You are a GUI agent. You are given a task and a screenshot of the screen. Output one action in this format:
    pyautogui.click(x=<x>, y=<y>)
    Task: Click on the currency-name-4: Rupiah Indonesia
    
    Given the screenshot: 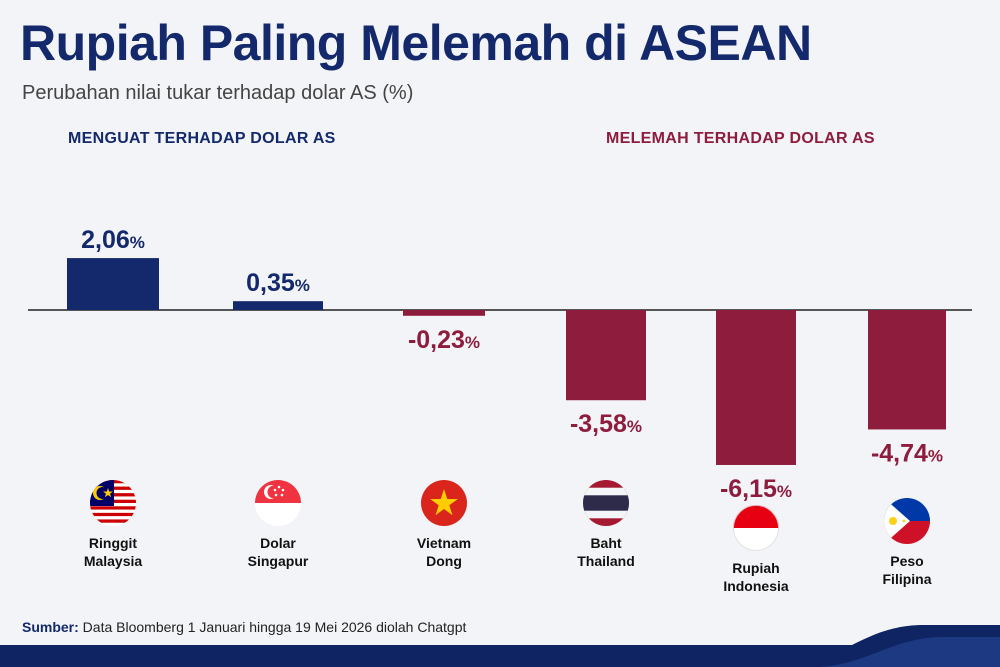 What is the action you would take?
    pyautogui.click(x=756, y=577)
    